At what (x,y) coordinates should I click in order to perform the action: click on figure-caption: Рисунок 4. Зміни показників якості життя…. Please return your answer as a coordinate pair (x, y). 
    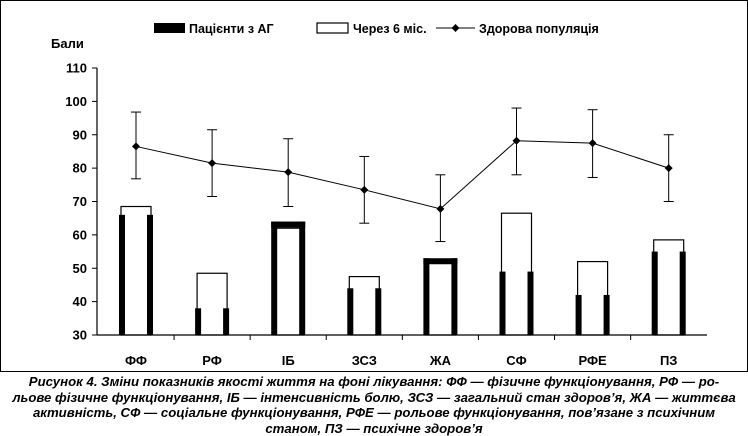
    Looking at the image, I should click on (374, 405).